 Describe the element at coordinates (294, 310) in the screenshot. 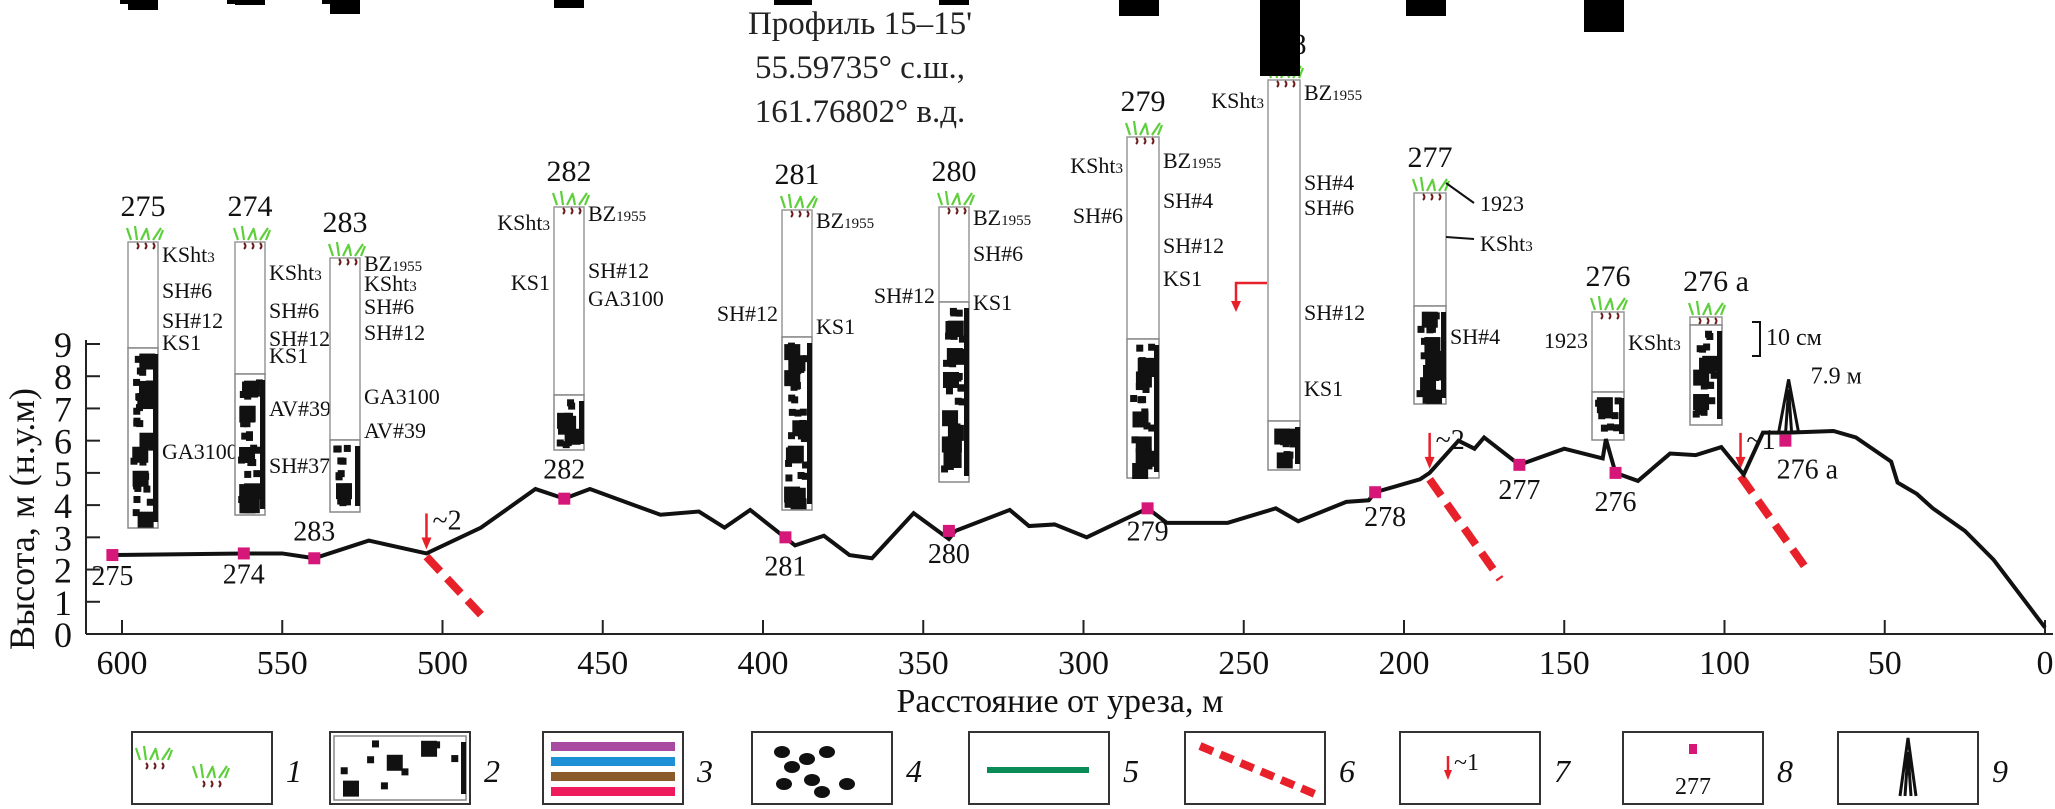

I see `marker-label: SH#6` at that location.